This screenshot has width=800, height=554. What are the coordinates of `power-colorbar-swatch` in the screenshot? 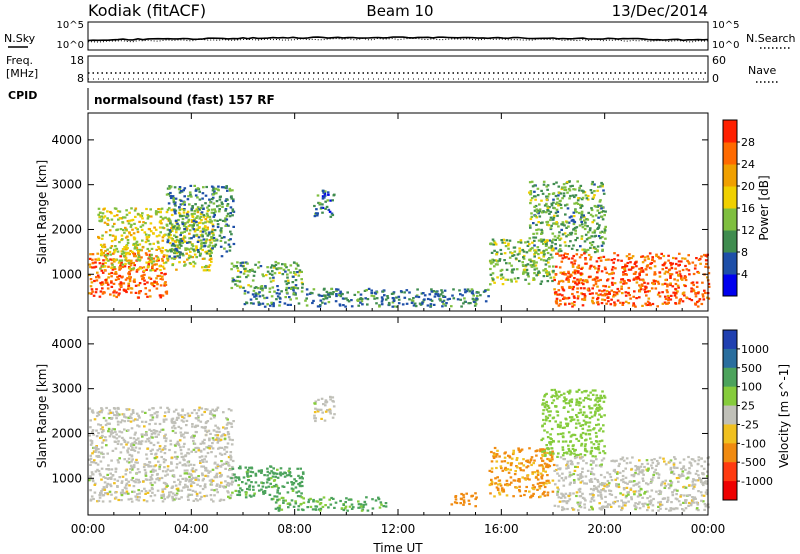 It's located at (730, 263).